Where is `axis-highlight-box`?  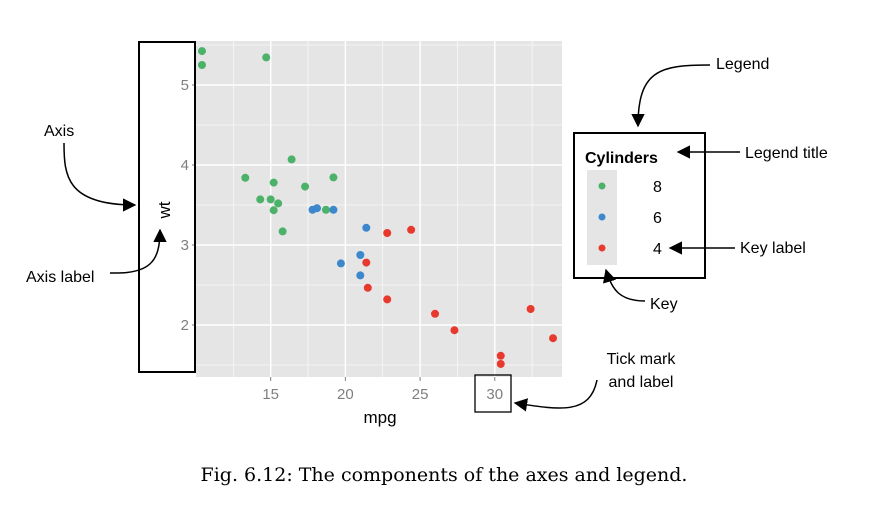
axis-highlight-box is located at coordinates (167, 207).